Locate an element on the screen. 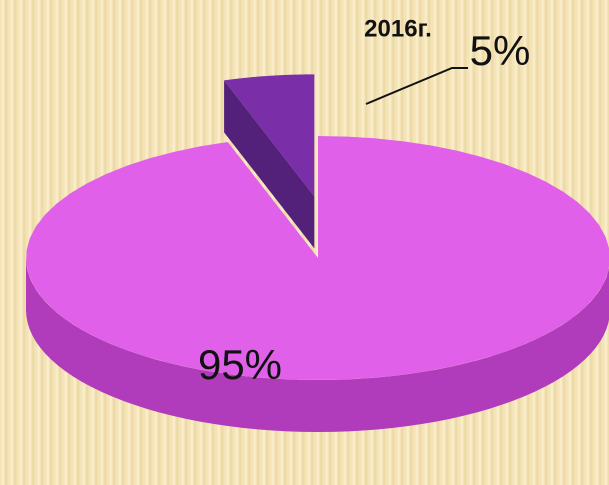 The image size is (609, 485). chart-title: 2016г. is located at coordinates (398, 28).